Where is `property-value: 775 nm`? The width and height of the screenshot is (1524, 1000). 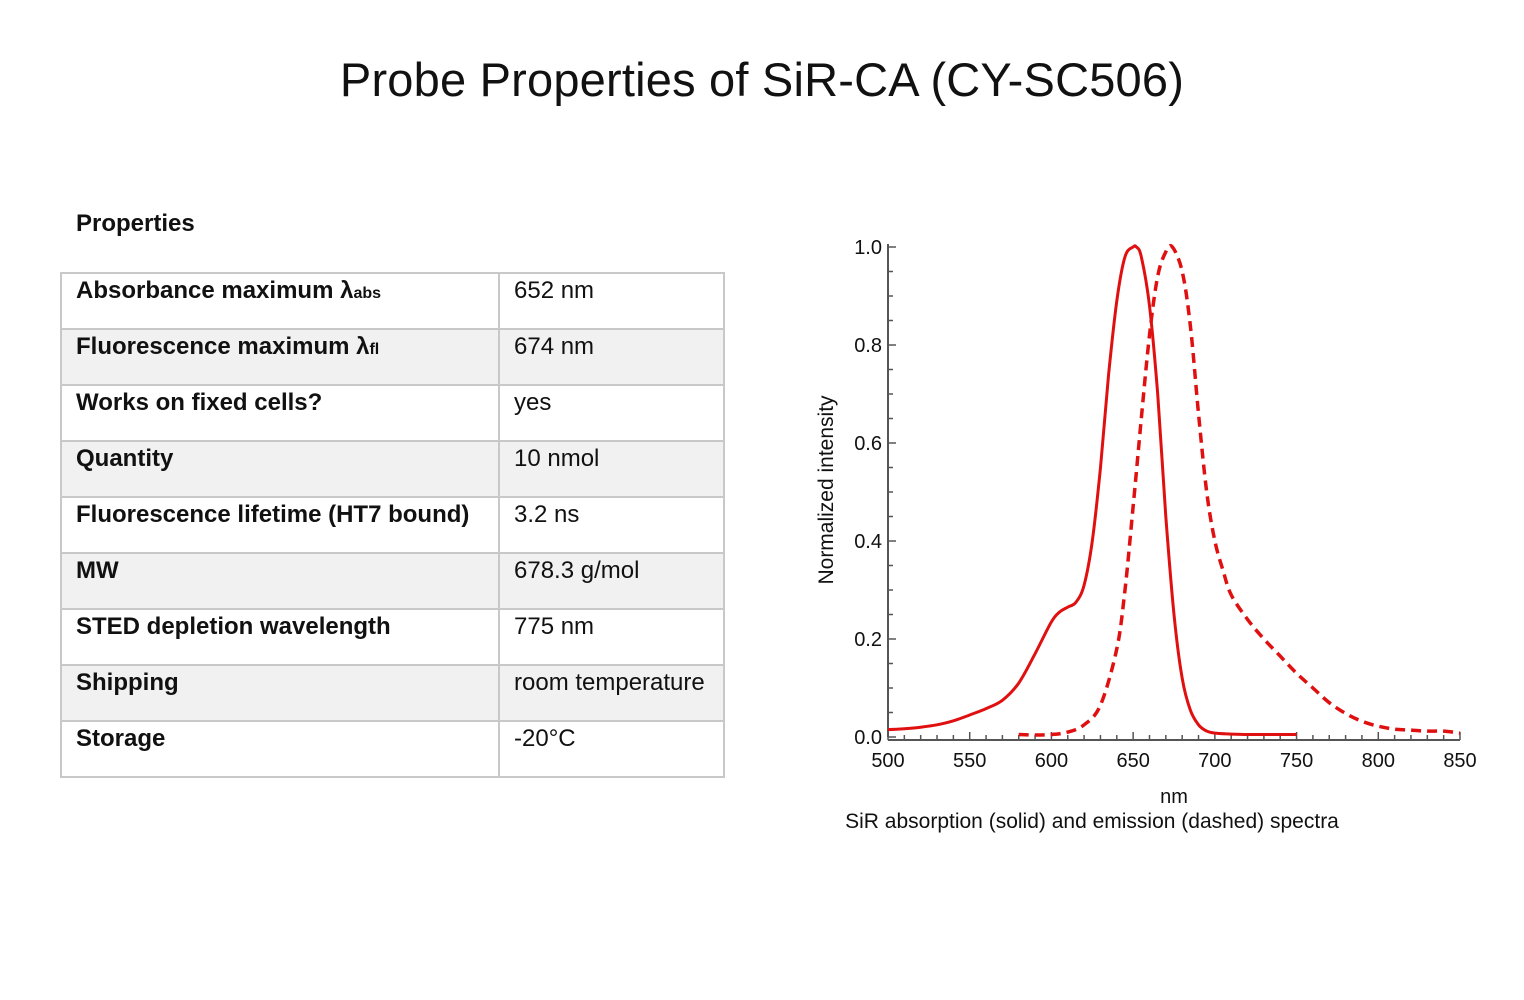 property-value: 775 nm is located at coordinates (611, 637).